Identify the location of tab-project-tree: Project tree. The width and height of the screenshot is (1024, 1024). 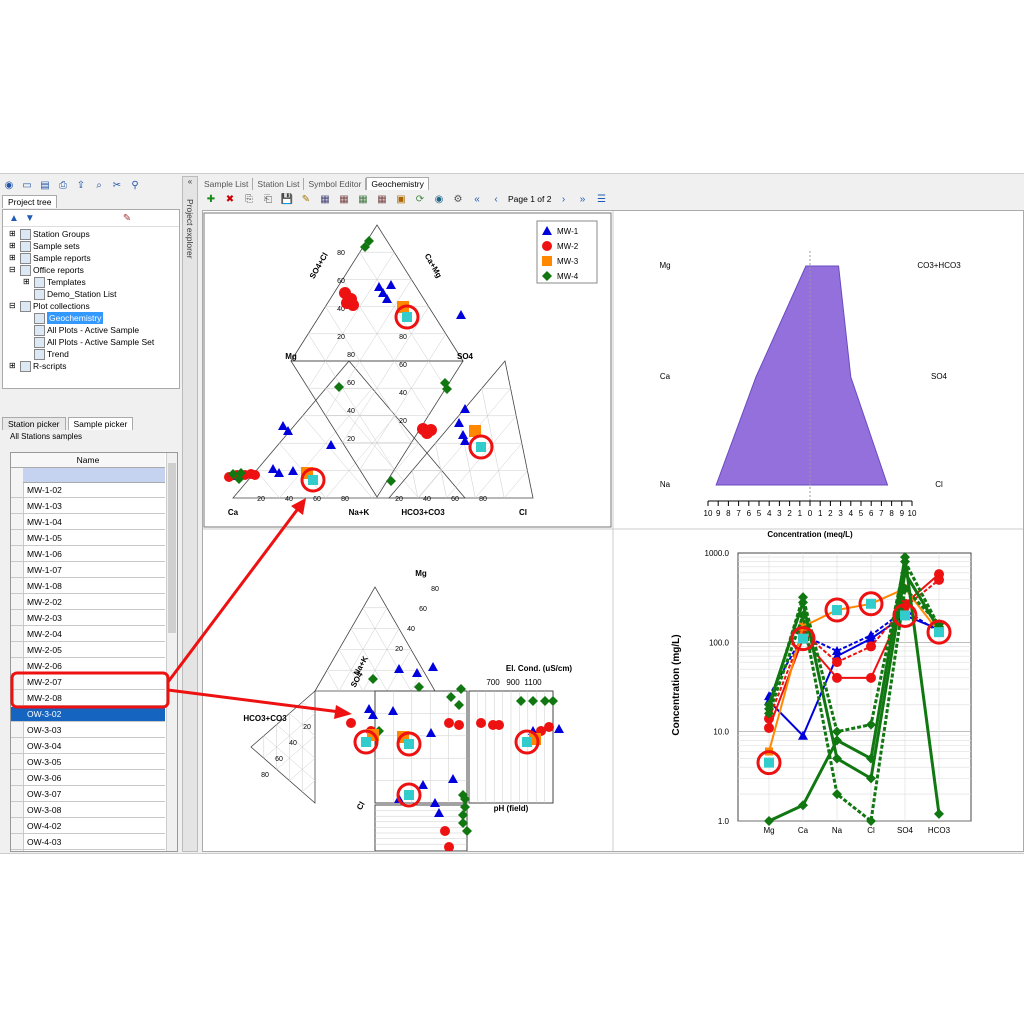
(30, 201).